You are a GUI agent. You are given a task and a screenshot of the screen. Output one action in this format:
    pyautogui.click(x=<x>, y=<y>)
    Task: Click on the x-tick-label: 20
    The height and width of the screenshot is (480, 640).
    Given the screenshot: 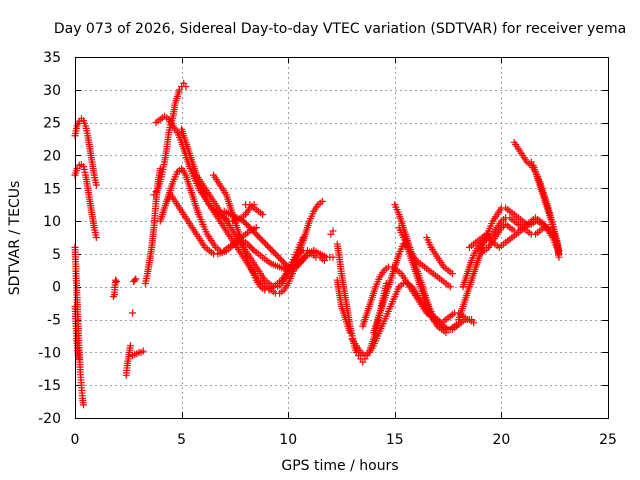 What is the action you would take?
    pyautogui.click(x=501, y=440)
    